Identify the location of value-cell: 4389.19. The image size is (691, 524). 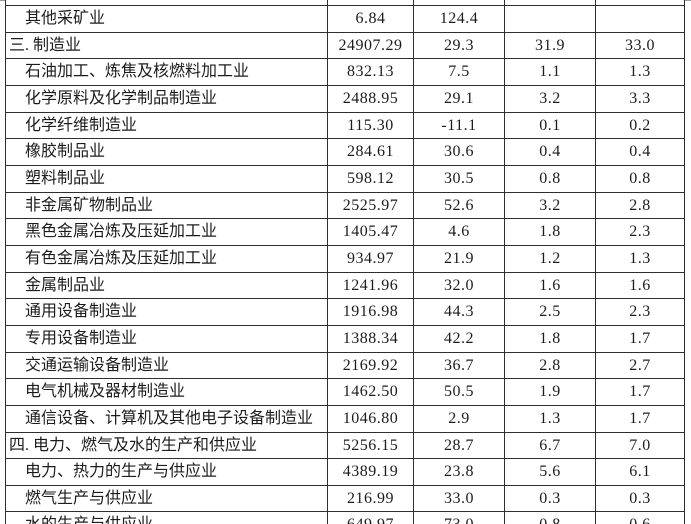
(370, 472).